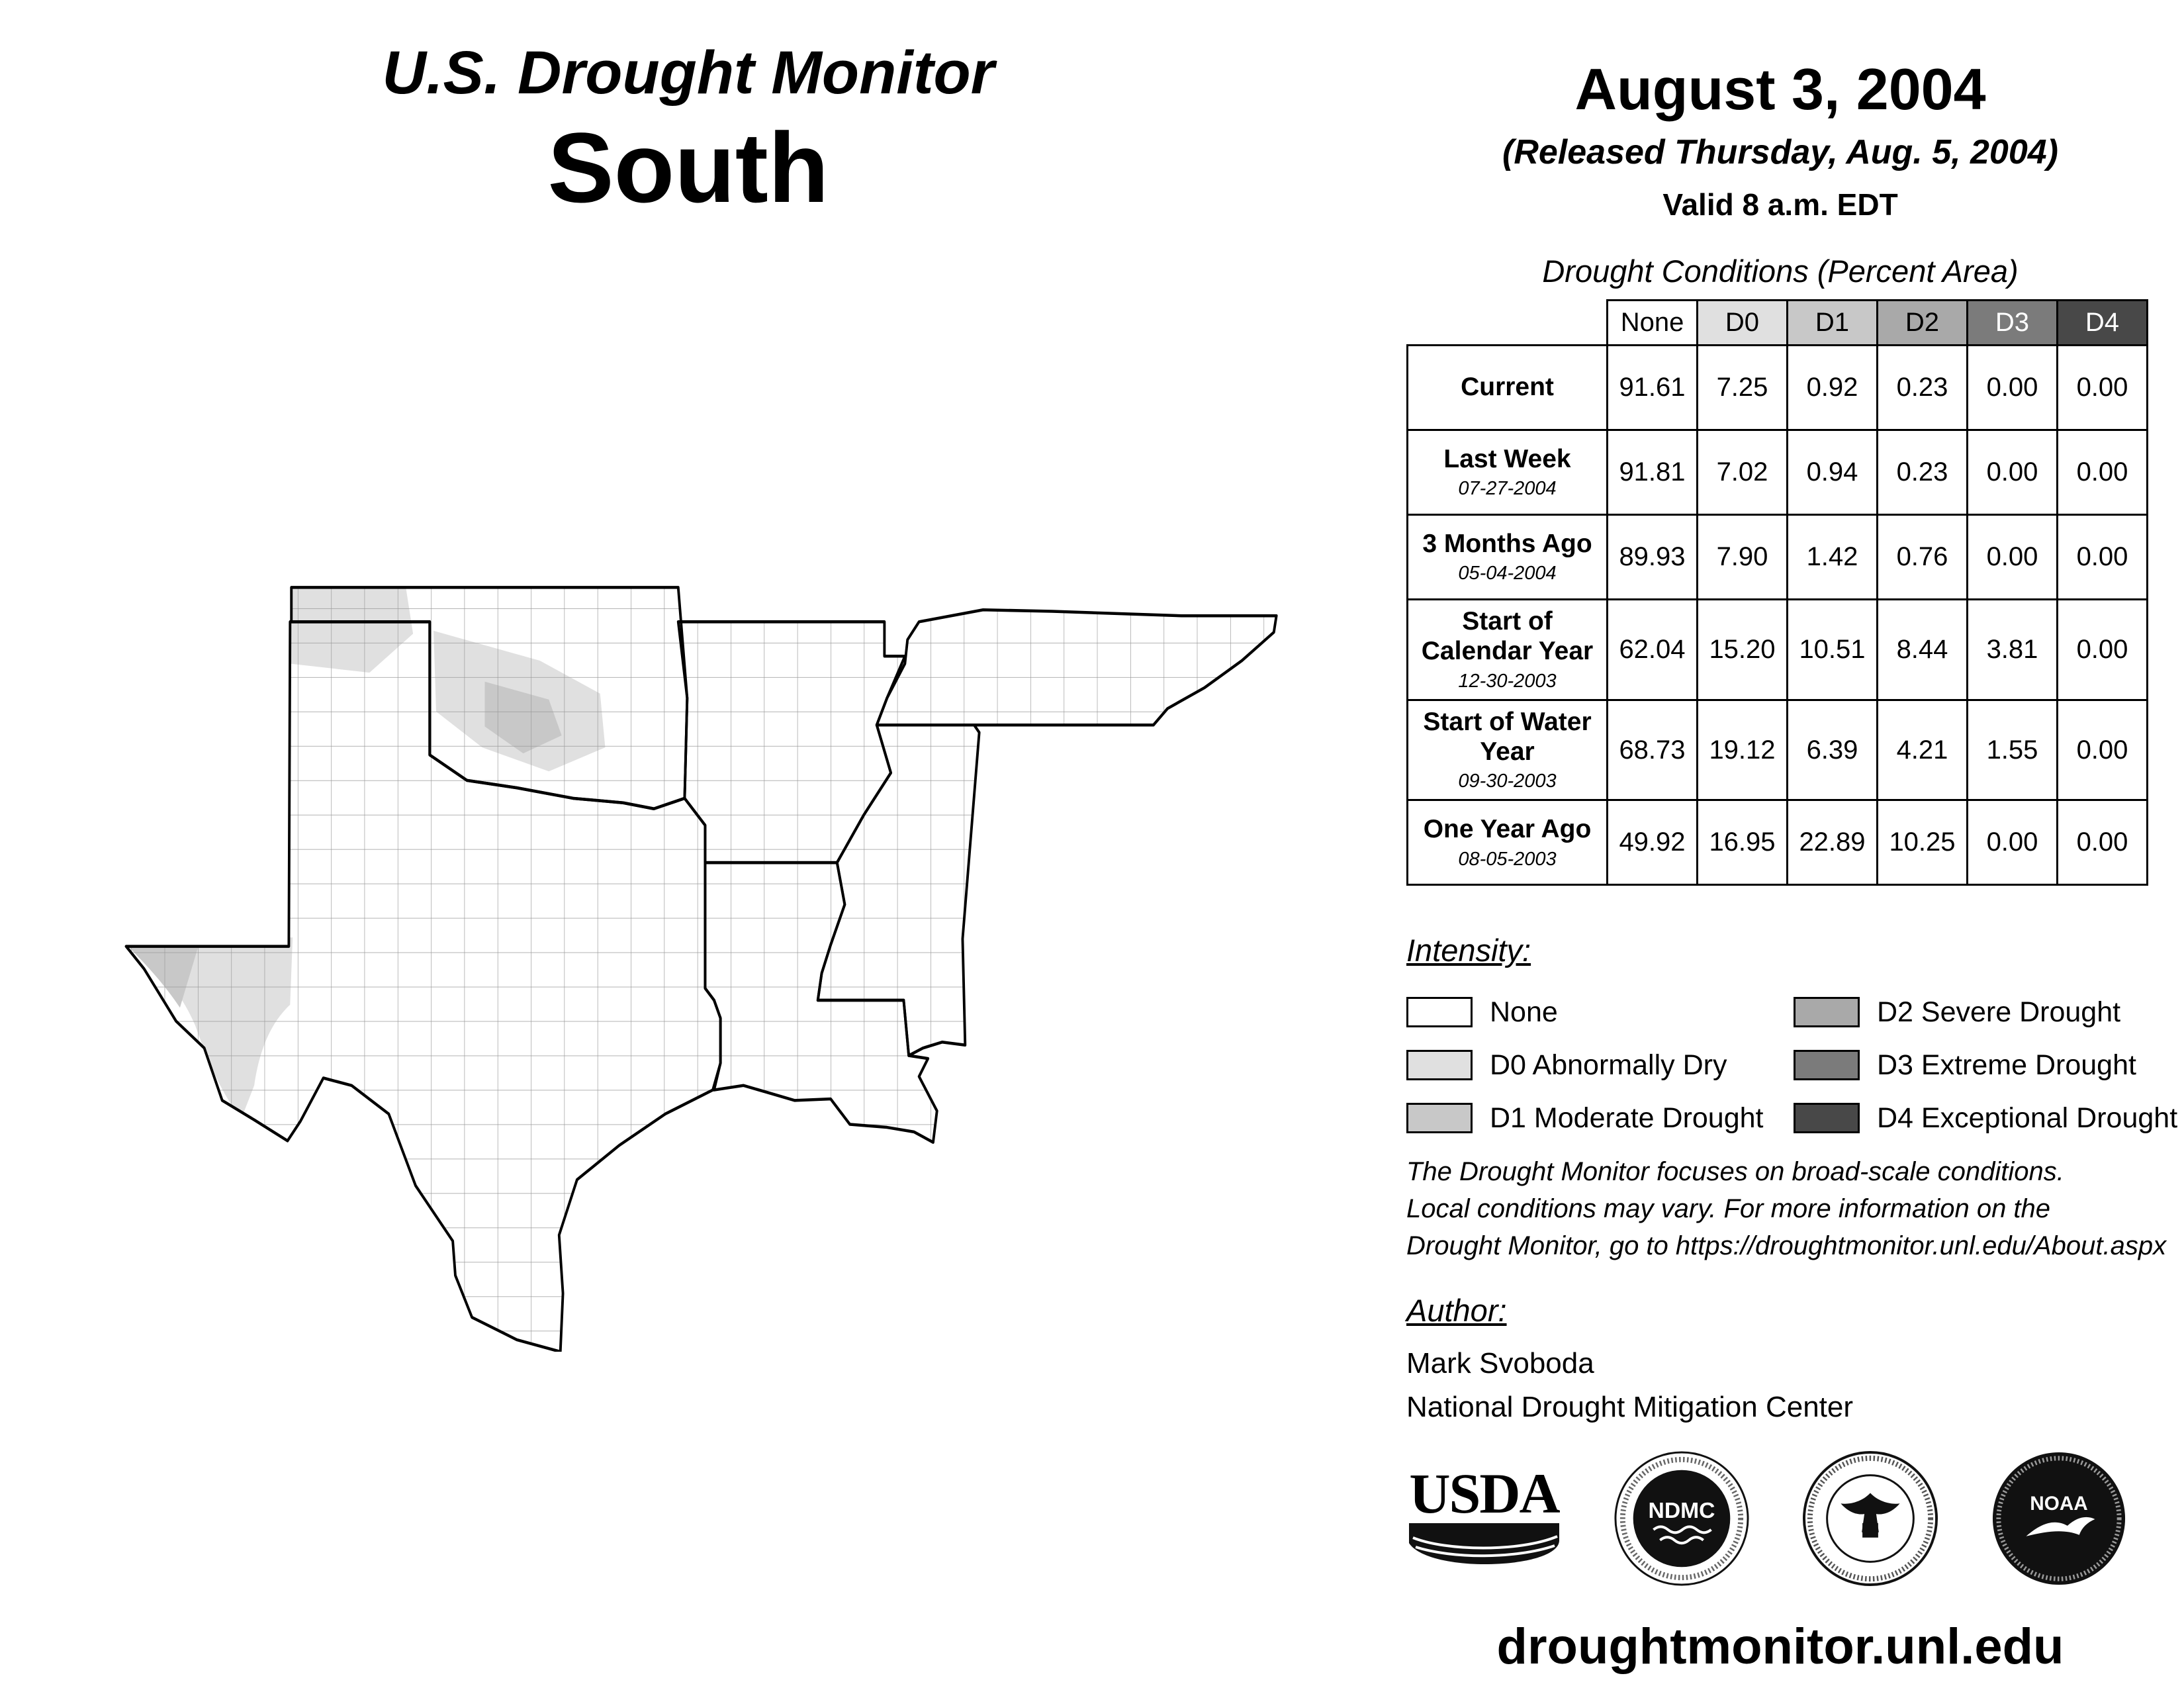 The width and height of the screenshot is (2184, 1688). Describe the element at coordinates (1742, 387) in the screenshot. I see `table-value-cell: 7.25` at that location.